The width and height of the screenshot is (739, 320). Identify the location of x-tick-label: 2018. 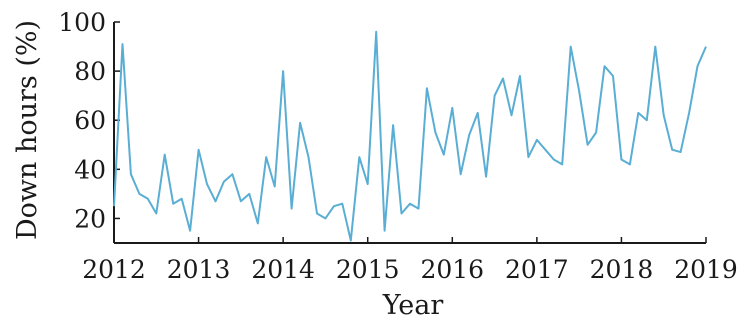
(622, 269).